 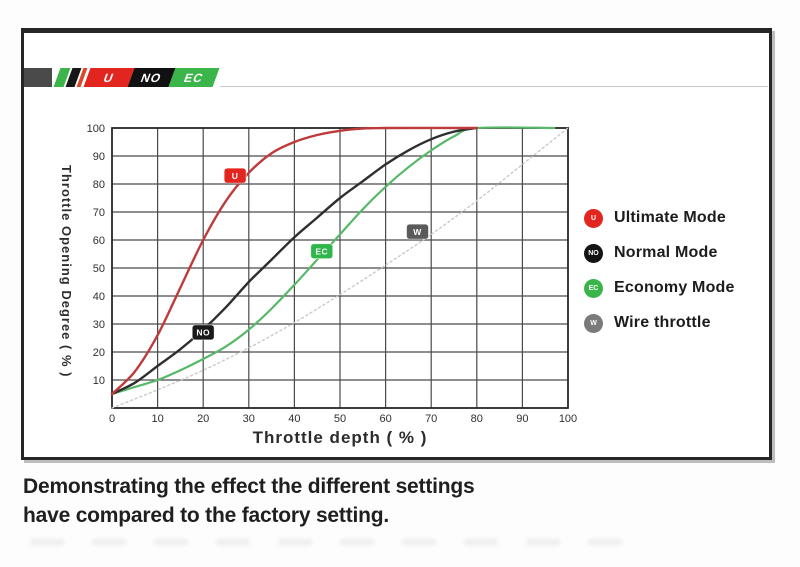 I want to click on economy-mode-icon: EC, so click(x=593, y=288).